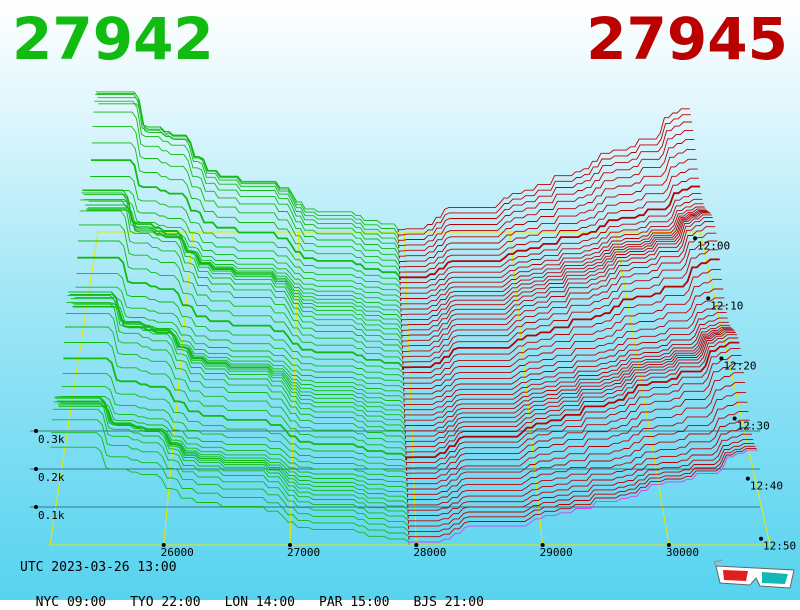 Image resolution: width=800 pixels, height=610 pixels. What do you see at coordinates (165, 602) in the screenshot?
I see `timezone-tyo: TYO 22:00` at bounding box center [165, 602].